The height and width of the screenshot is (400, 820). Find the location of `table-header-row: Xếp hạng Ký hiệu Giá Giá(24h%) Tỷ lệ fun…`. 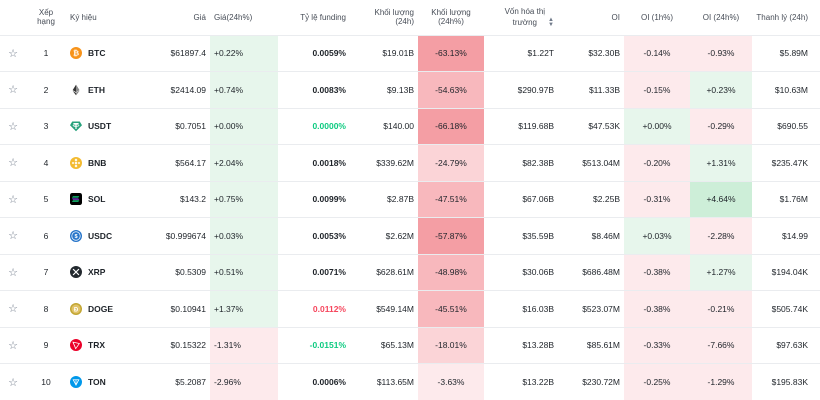

table-header-row: Xếp hạng Ký hiệu Giá Giá(24h%) Tỷ lệ fun… is located at coordinates (410, 17).